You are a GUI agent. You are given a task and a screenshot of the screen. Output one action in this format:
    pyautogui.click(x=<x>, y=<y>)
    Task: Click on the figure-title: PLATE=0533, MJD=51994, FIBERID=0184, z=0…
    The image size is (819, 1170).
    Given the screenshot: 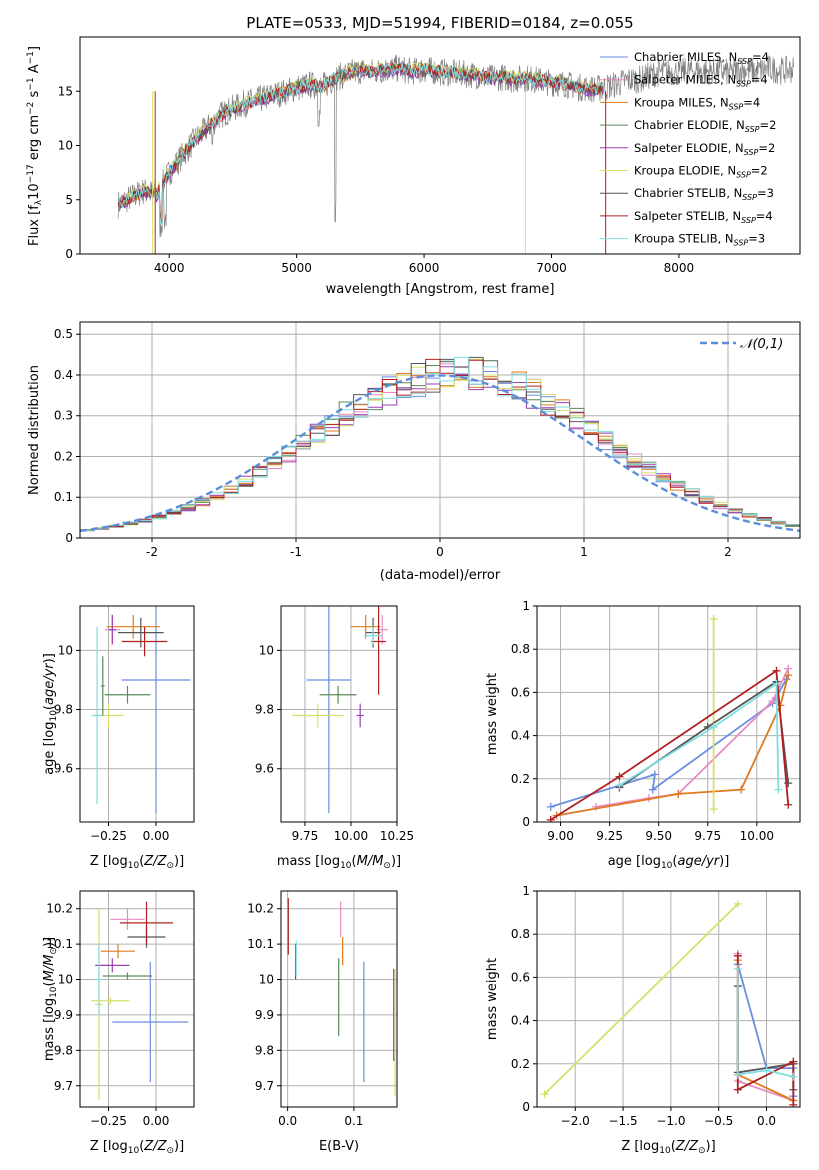 What is the action you would take?
    pyautogui.click(x=439, y=23)
    